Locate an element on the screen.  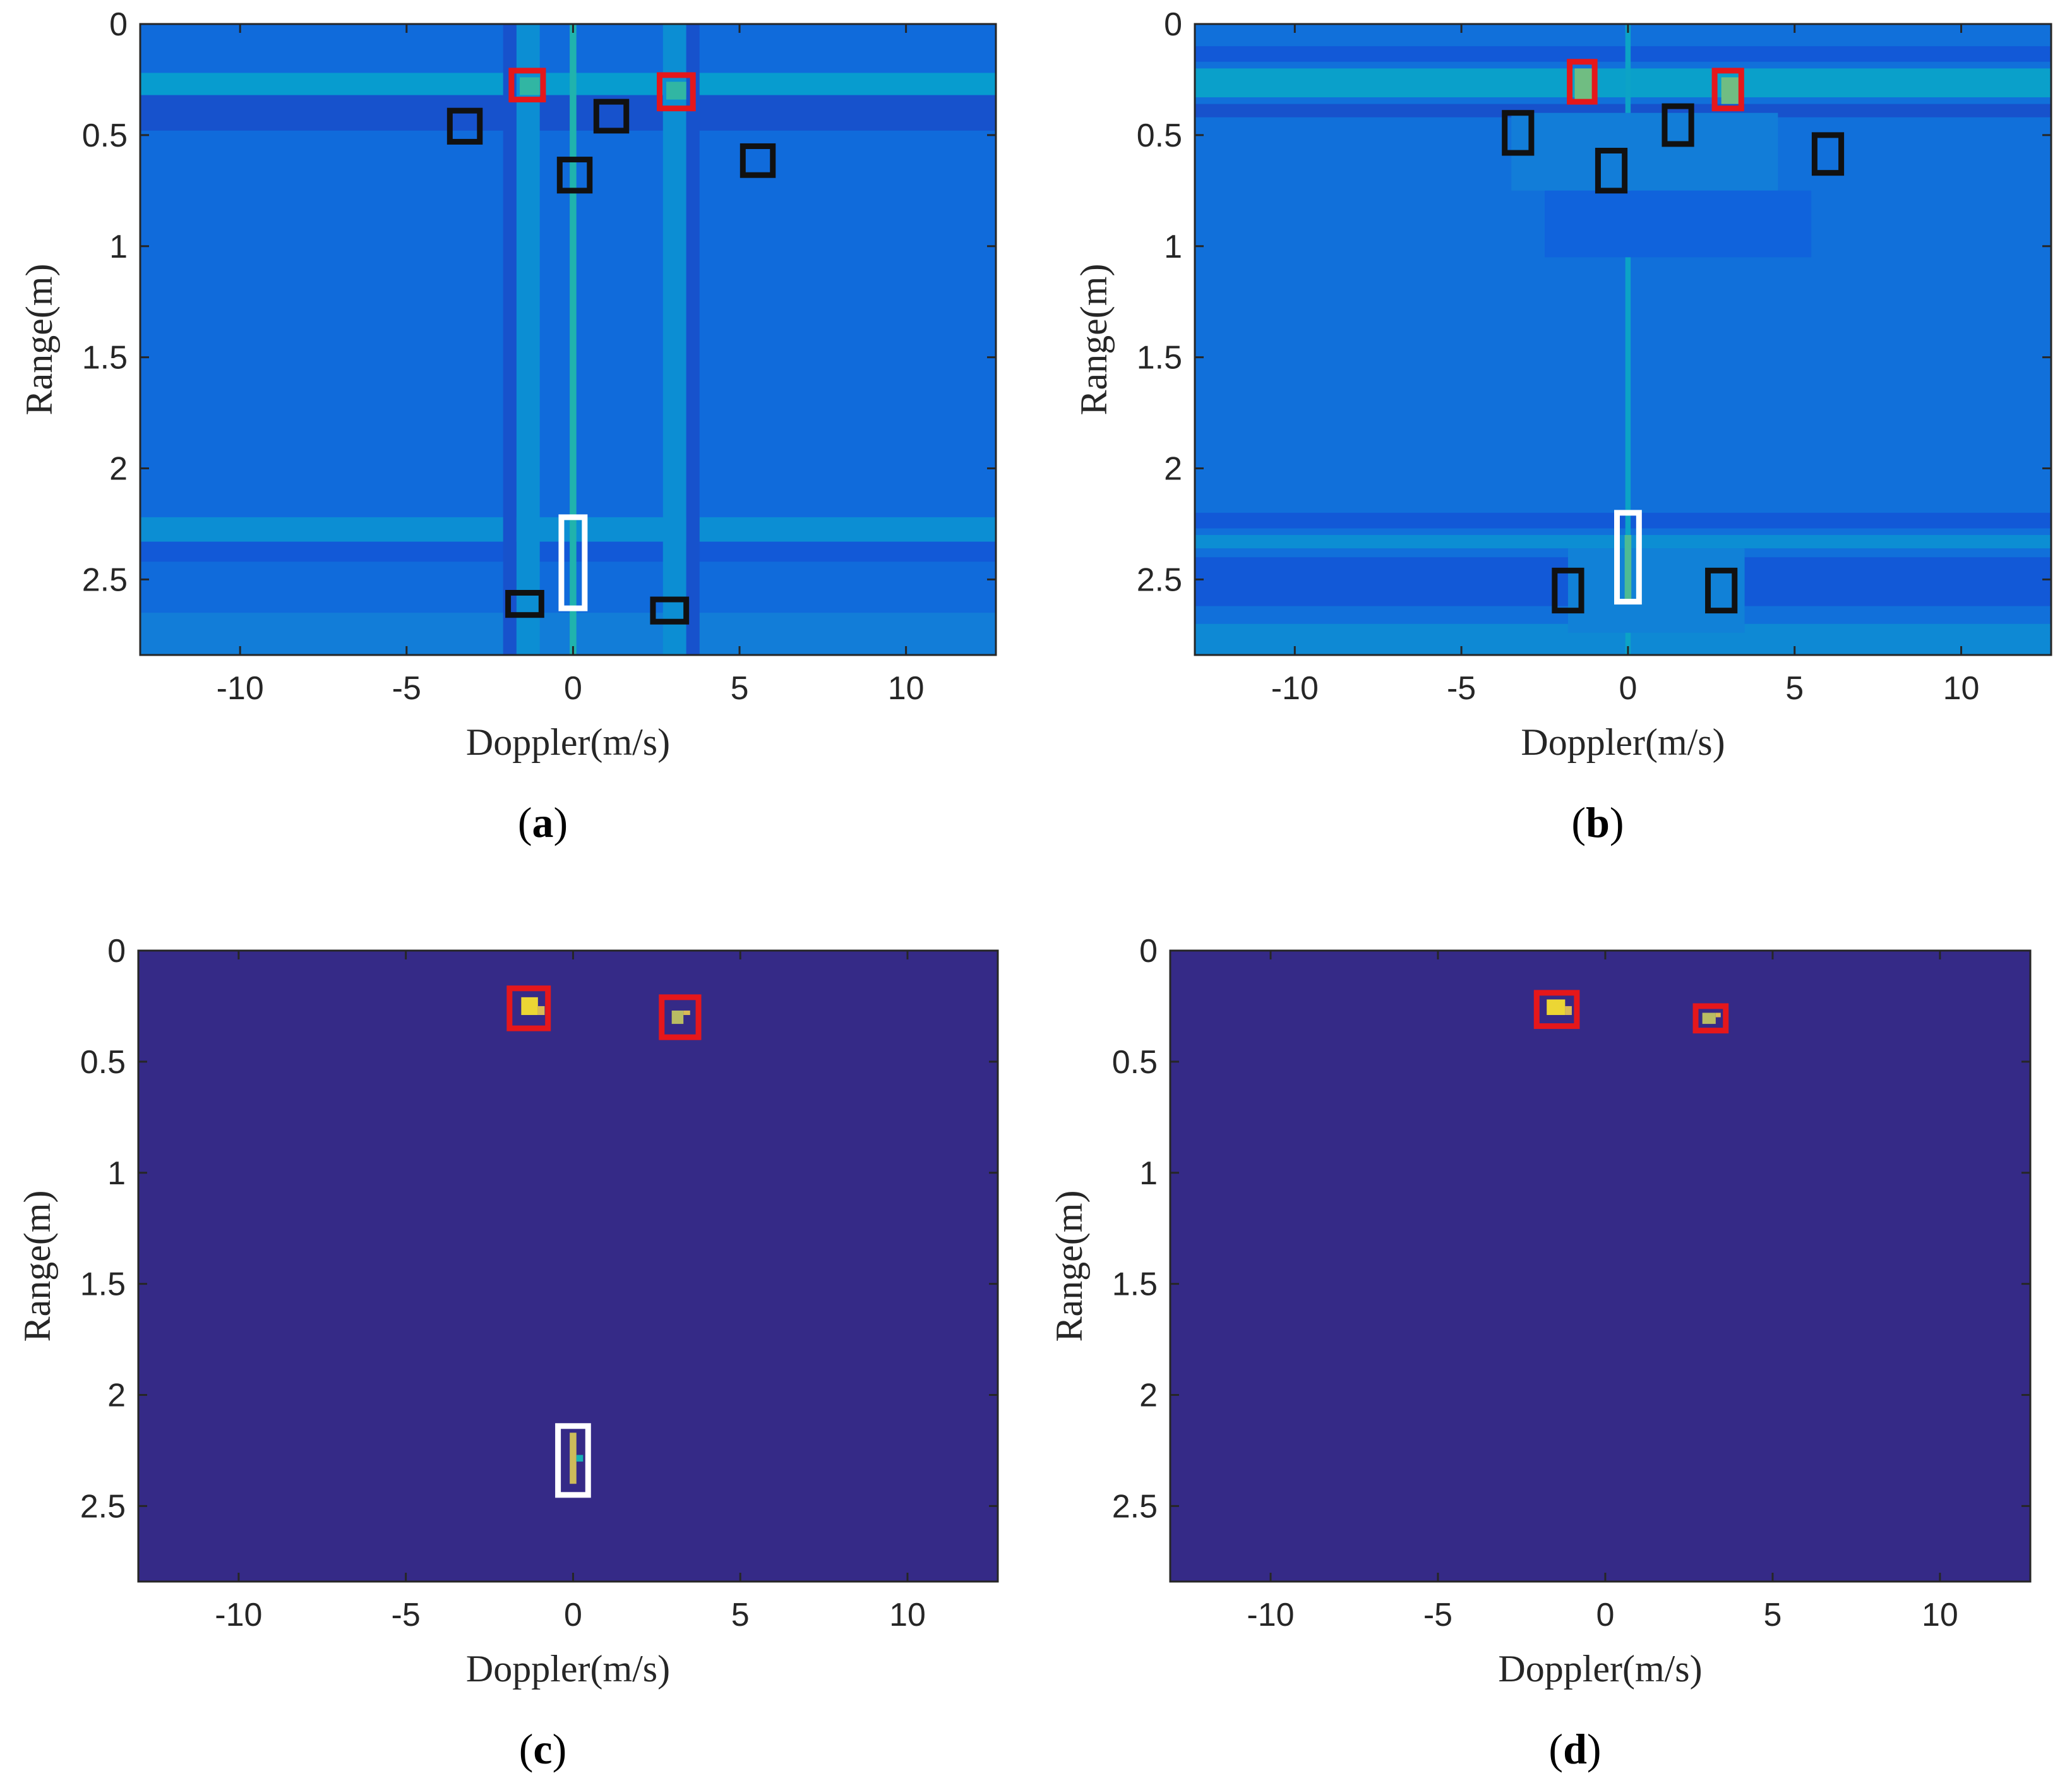
panel-label: (a) is located at coordinates (543, 822).